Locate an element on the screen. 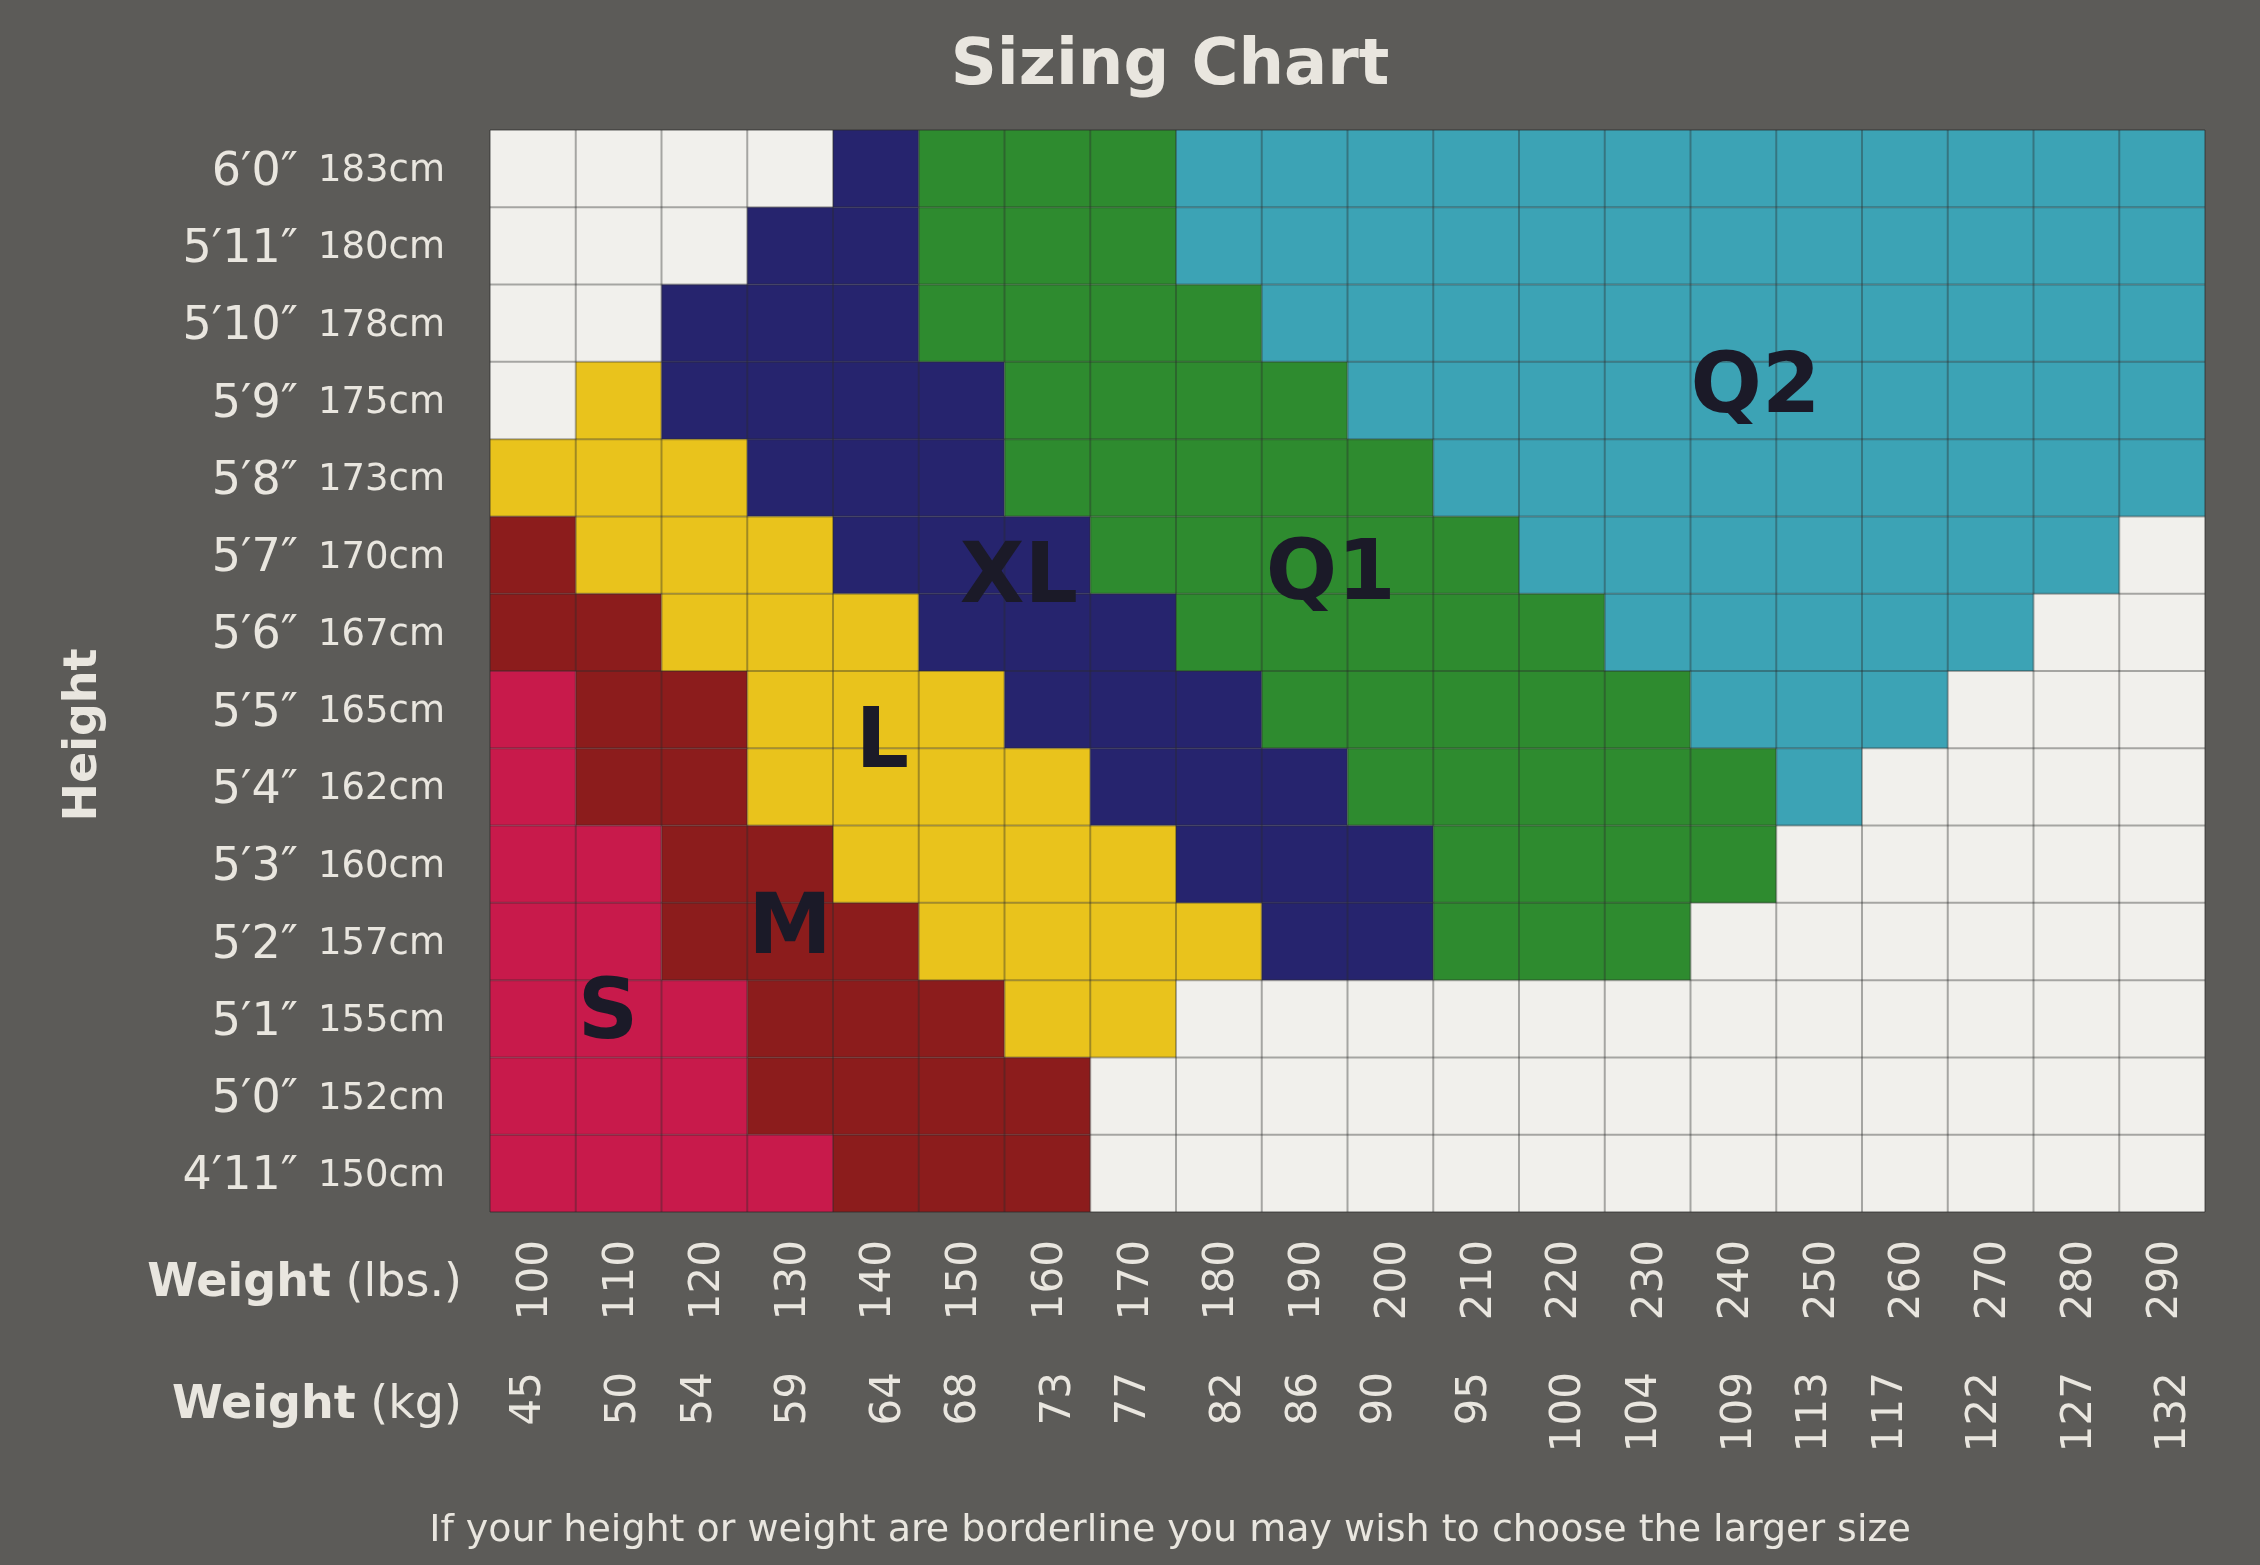  y2-tick-label: 167cm is located at coordinates (382, 632).